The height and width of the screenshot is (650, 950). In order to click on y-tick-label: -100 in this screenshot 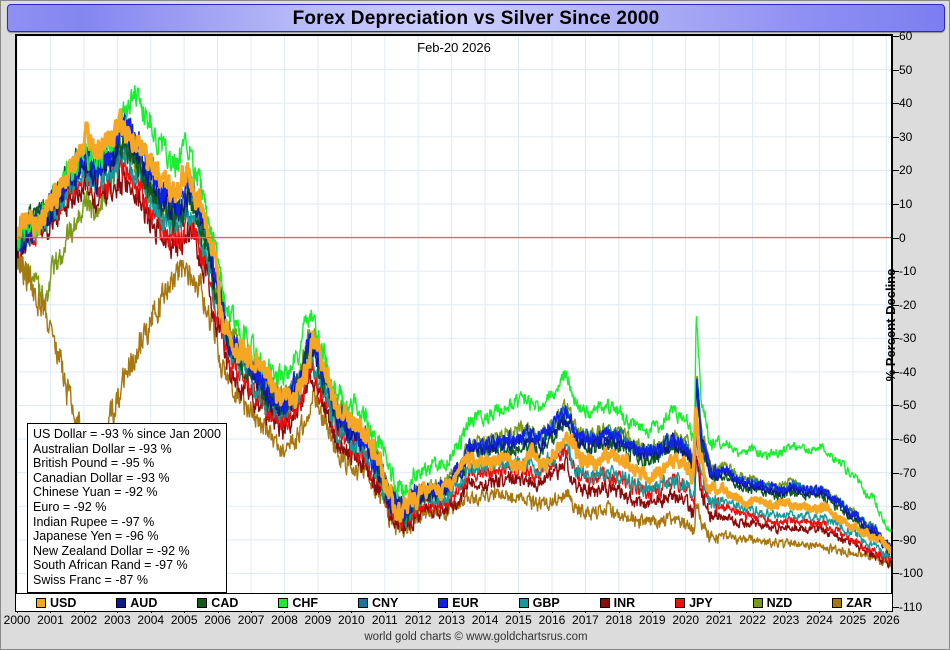, I will do `click(911, 573)`.